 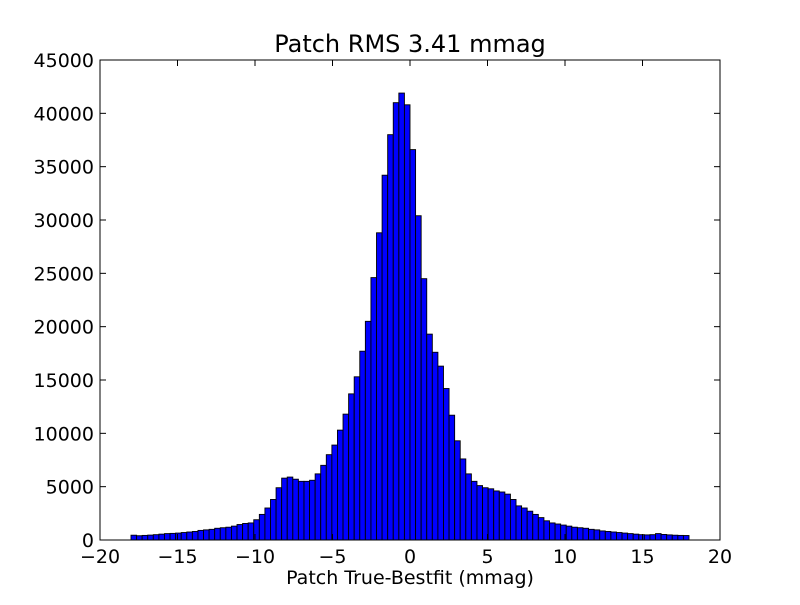 What do you see at coordinates (642, 557) in the screenshot?
I see `x-tick-label: 15` at bounding box center [642, 557].